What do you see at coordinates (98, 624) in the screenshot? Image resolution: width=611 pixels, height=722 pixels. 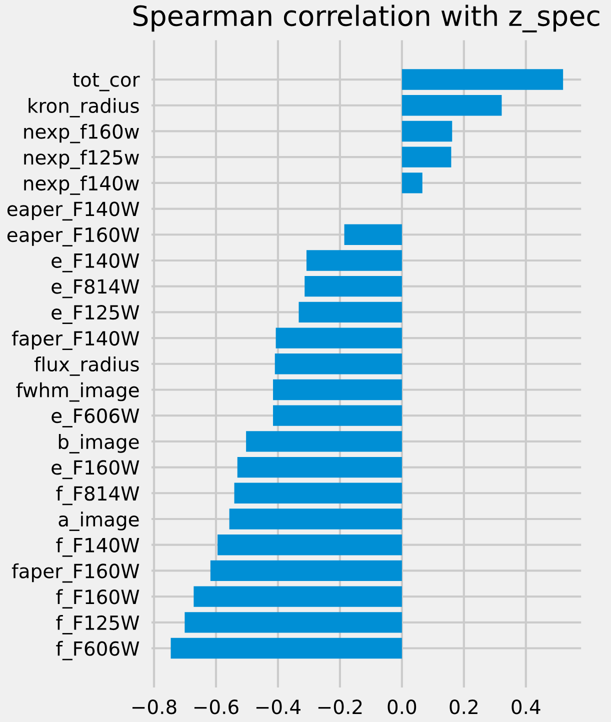 I see `y-tick-label: f_F125W` at bounding box center [98, 624].